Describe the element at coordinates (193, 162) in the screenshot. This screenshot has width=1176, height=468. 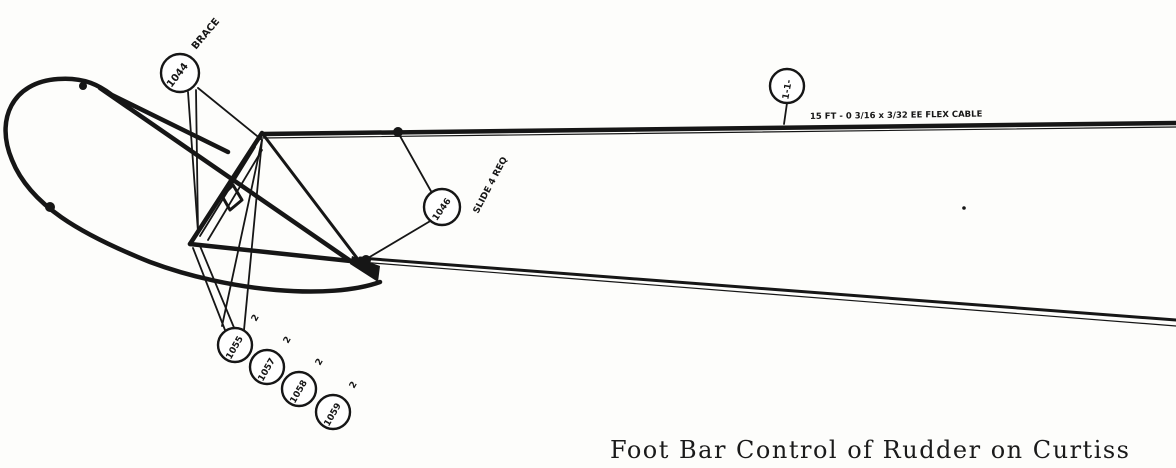
I see `leader-top-left-b` at that location.